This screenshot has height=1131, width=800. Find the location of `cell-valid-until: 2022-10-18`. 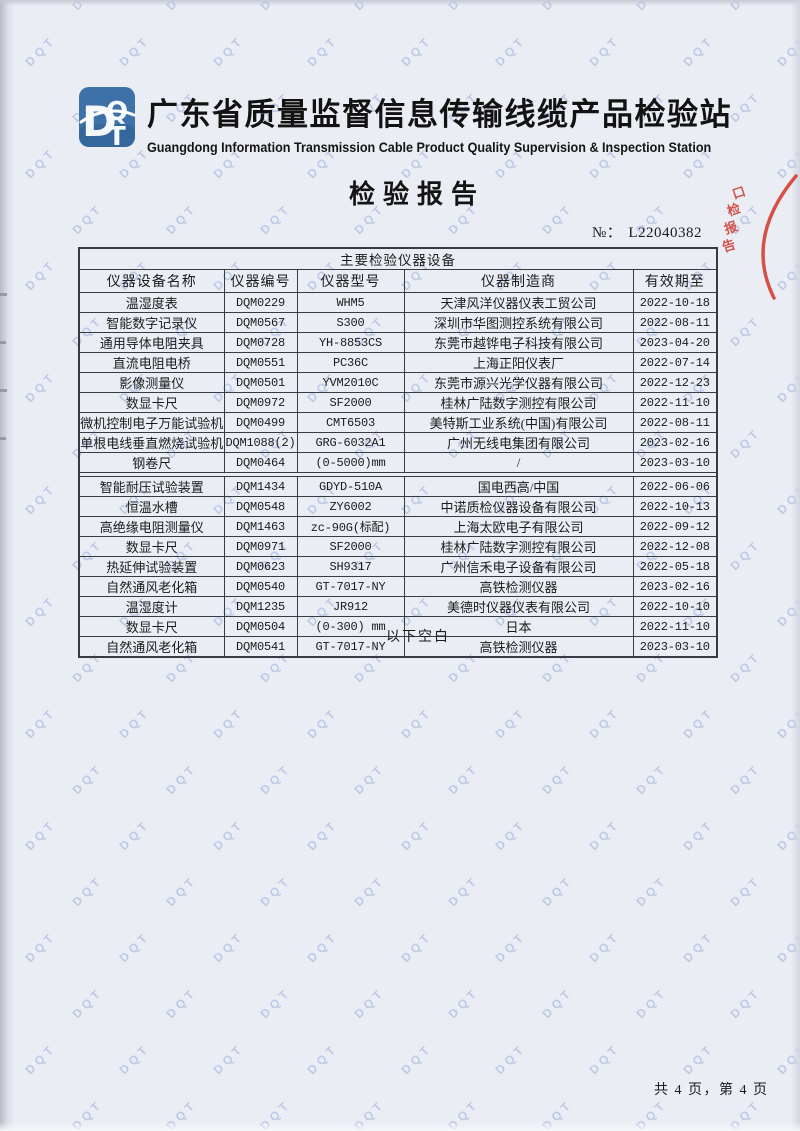

cell-valid-until: 2022-10-18 is located at coordinates (675, 302).